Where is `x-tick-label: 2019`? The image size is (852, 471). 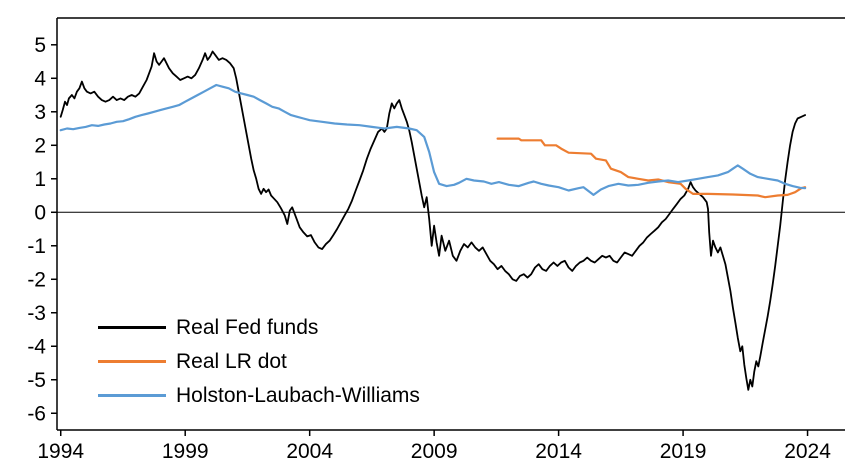 x-tick-label: 2019 is located at coordinates (683, 451).